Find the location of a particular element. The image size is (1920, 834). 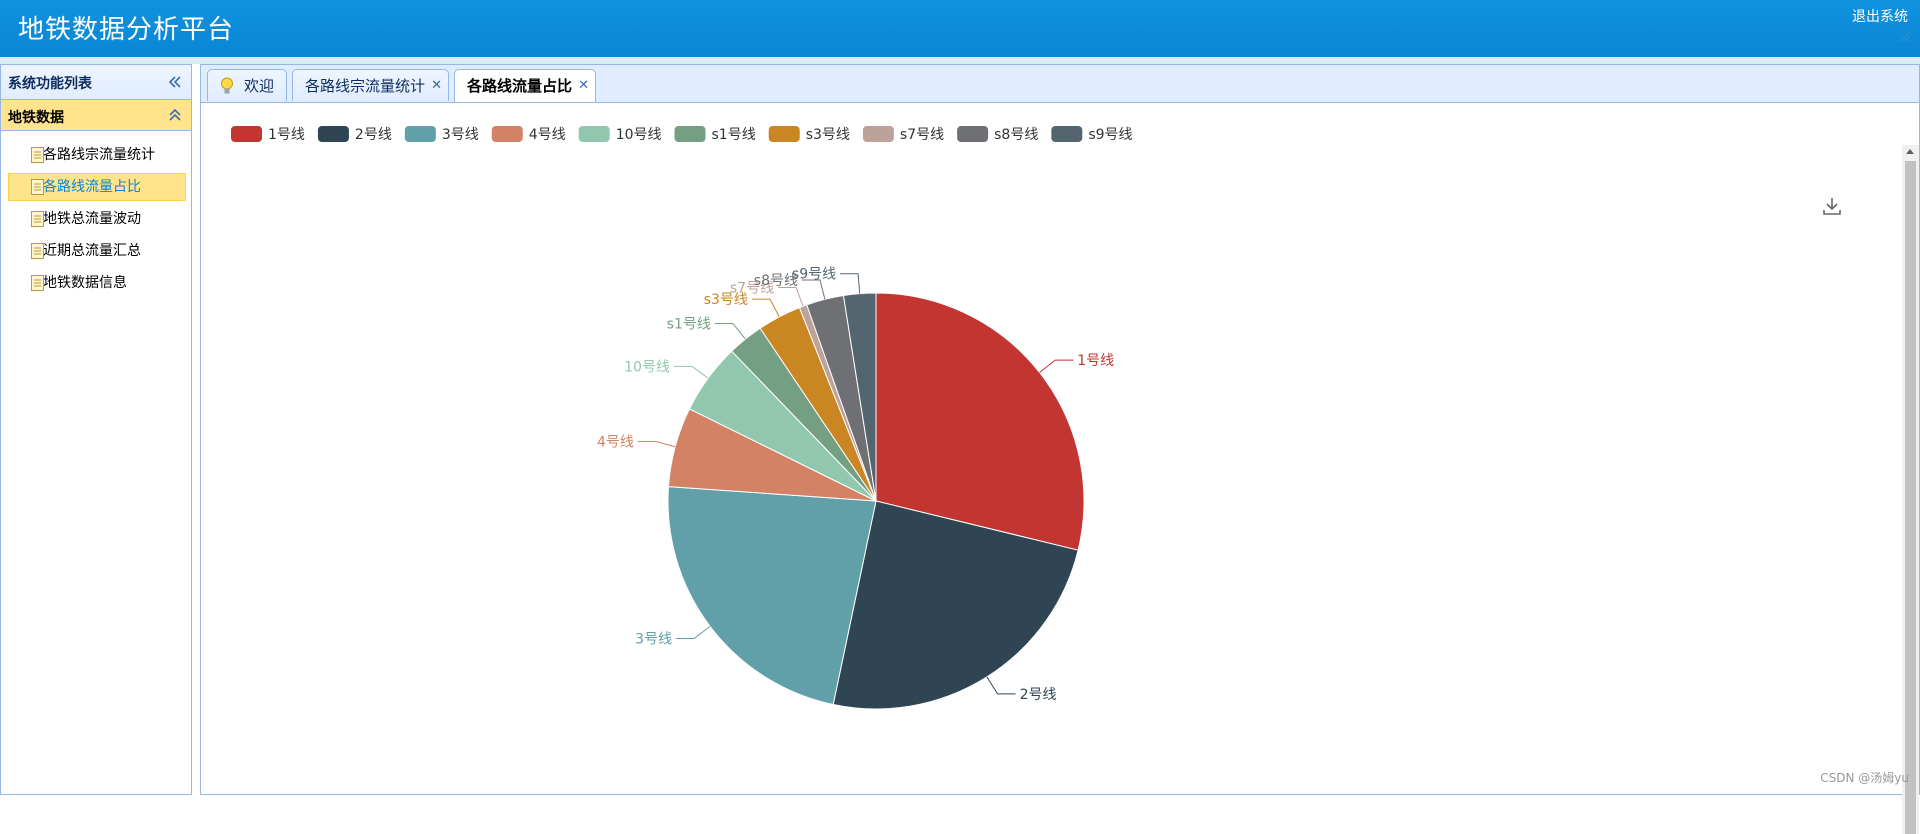

legend-label: s3号线 is located at coordinates (828, 135).